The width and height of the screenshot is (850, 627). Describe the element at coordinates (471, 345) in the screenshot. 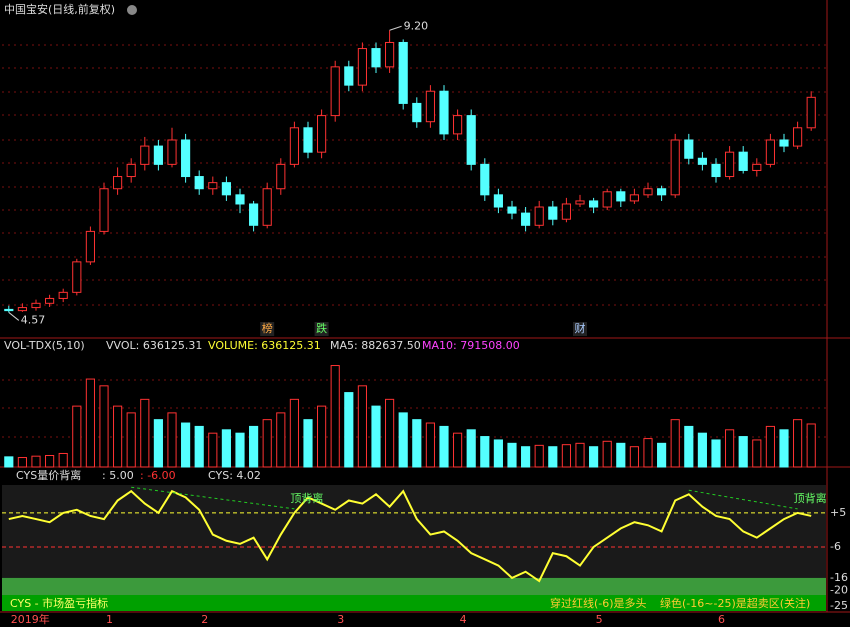

I see `vol-header: MA10: 791508.00` at that location.